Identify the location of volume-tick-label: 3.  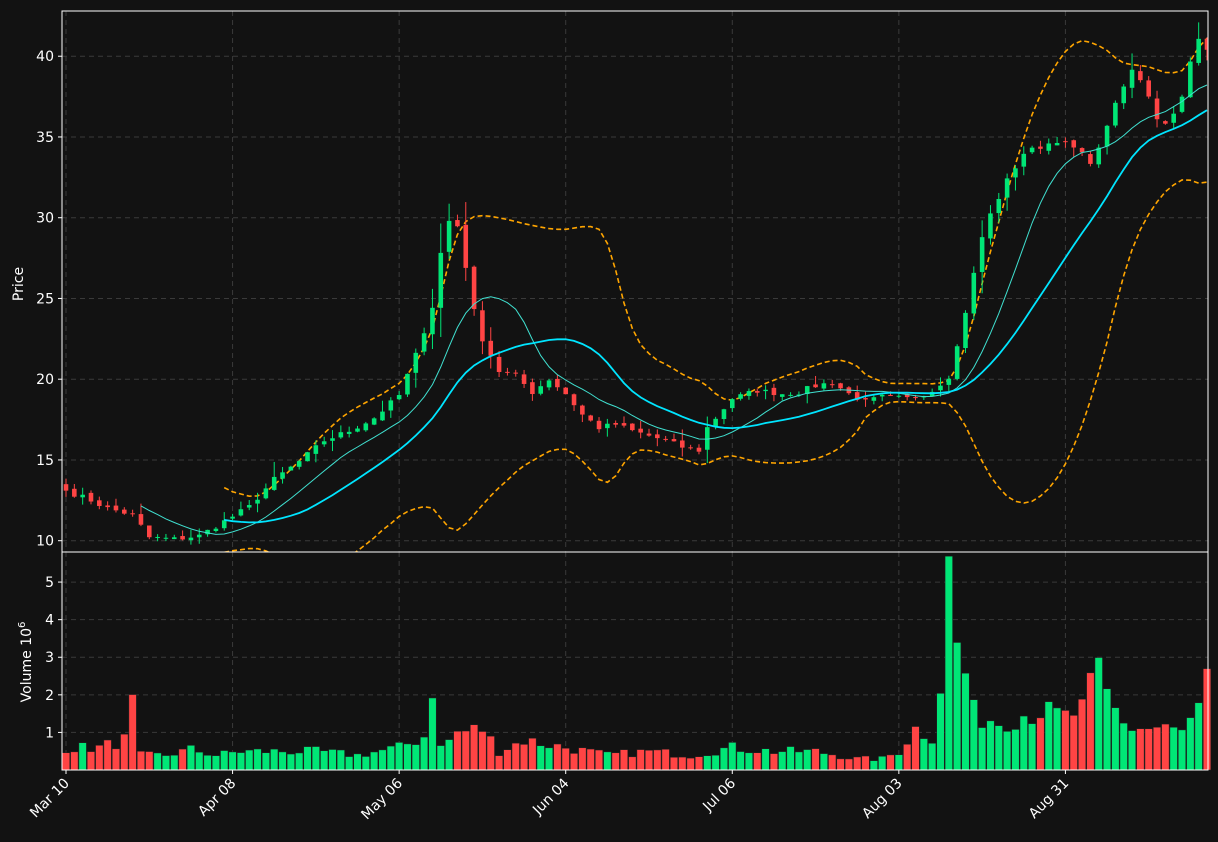
(49, 658).